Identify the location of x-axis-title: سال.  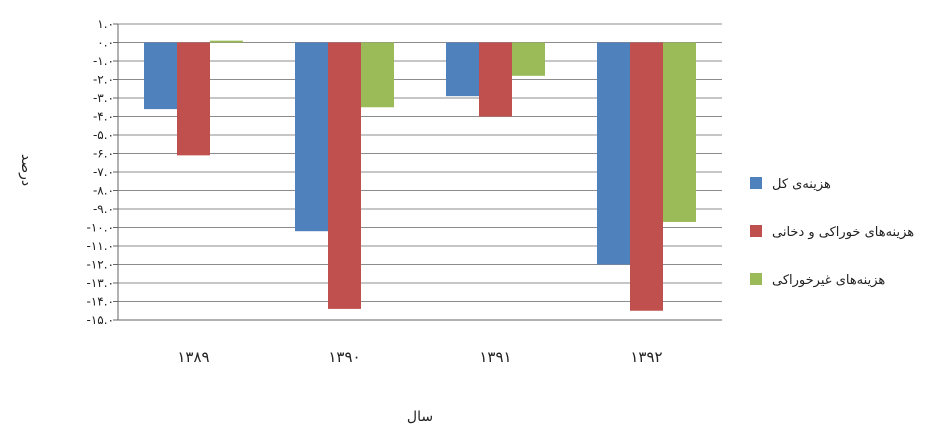
(420, 417).